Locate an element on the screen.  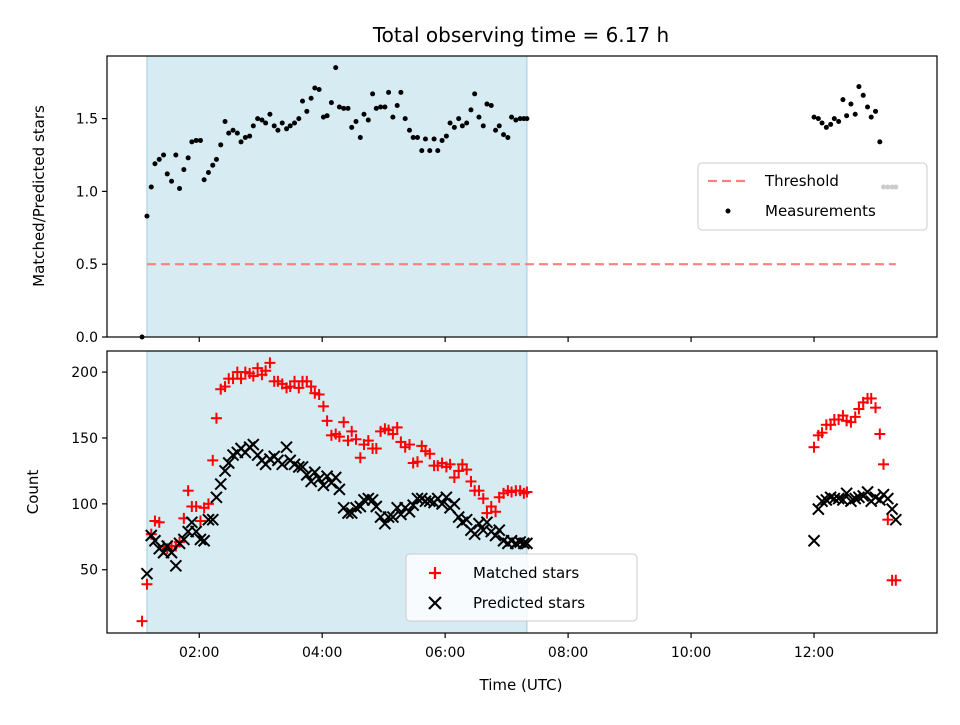
count-x-ticks: 02:00 04:00 06:00 08:00 10:00 12:00 is located at coordinates (506, 647).